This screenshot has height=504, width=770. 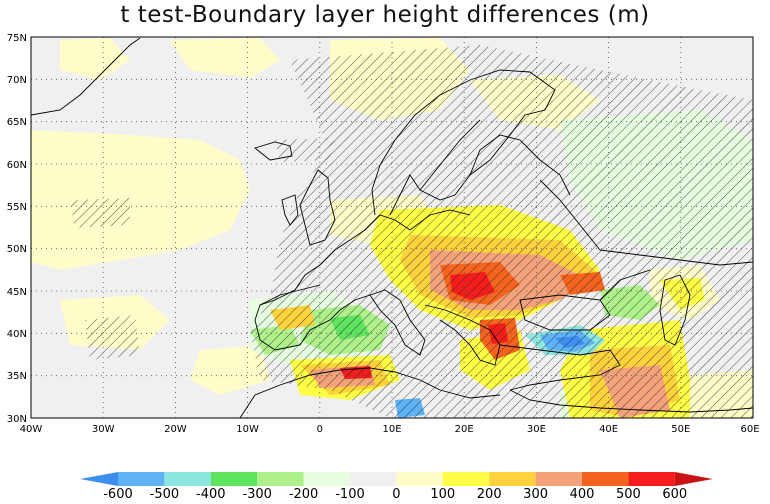 What do you see at coordinates (165, 494) in the screenshot?
I see `colorbar-label: -500` at bounding box center [165, 494].